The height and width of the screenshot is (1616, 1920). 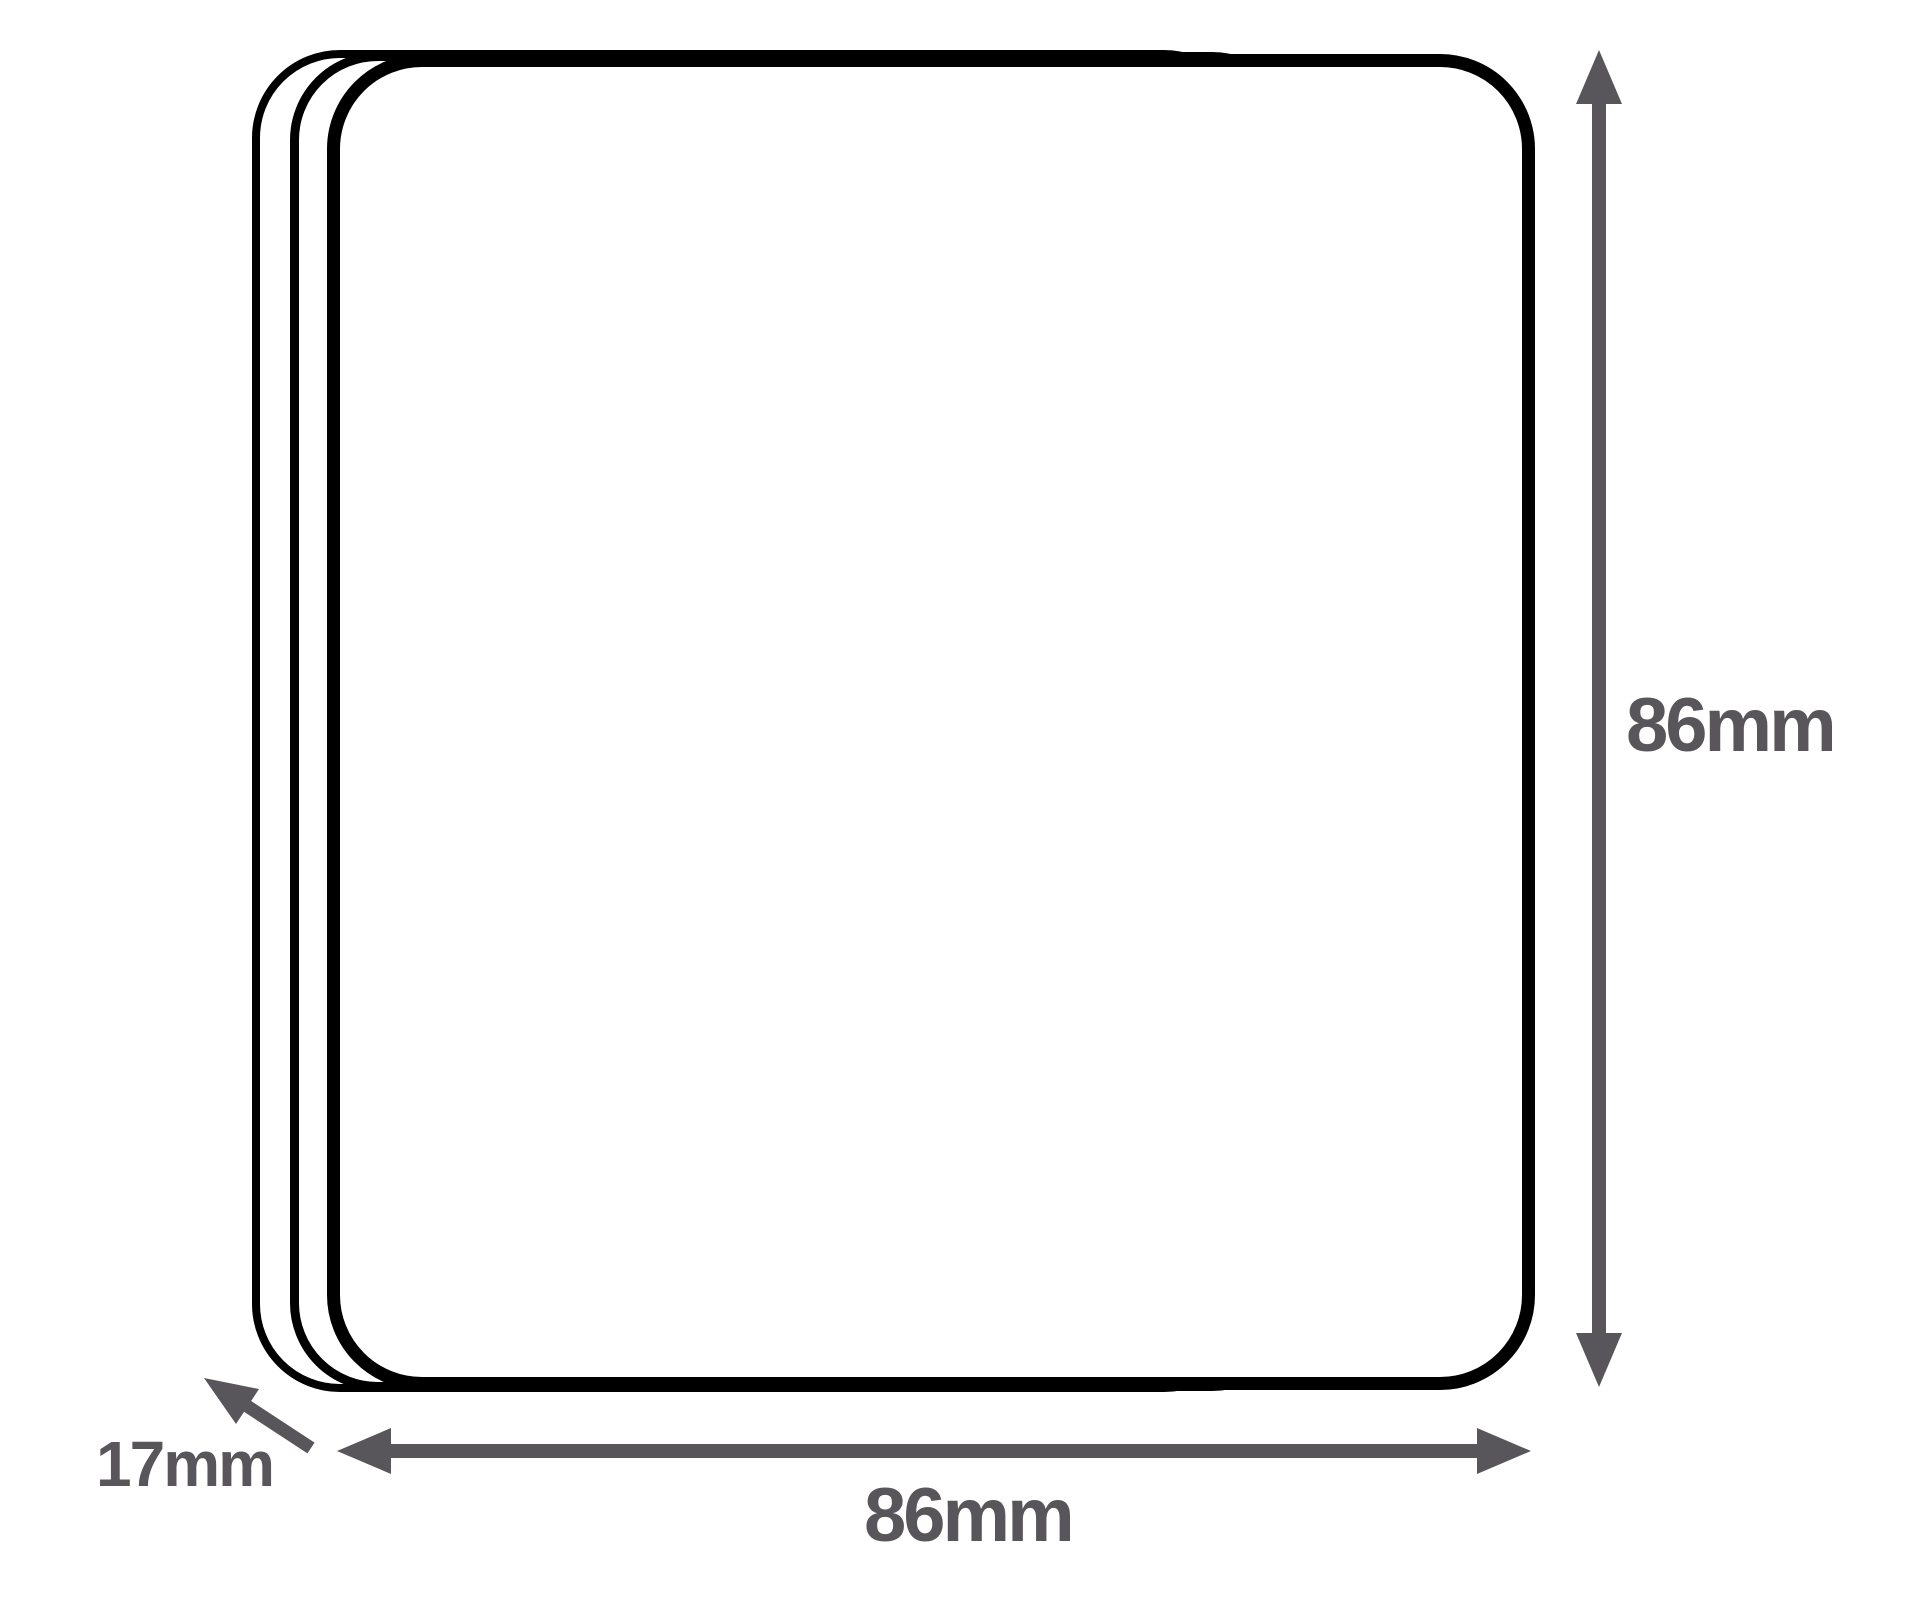 What do you see at coordinates (231, 1401) in the screenshot?
I see `depth-arrow-icon` at bounding box center [231, 1401].